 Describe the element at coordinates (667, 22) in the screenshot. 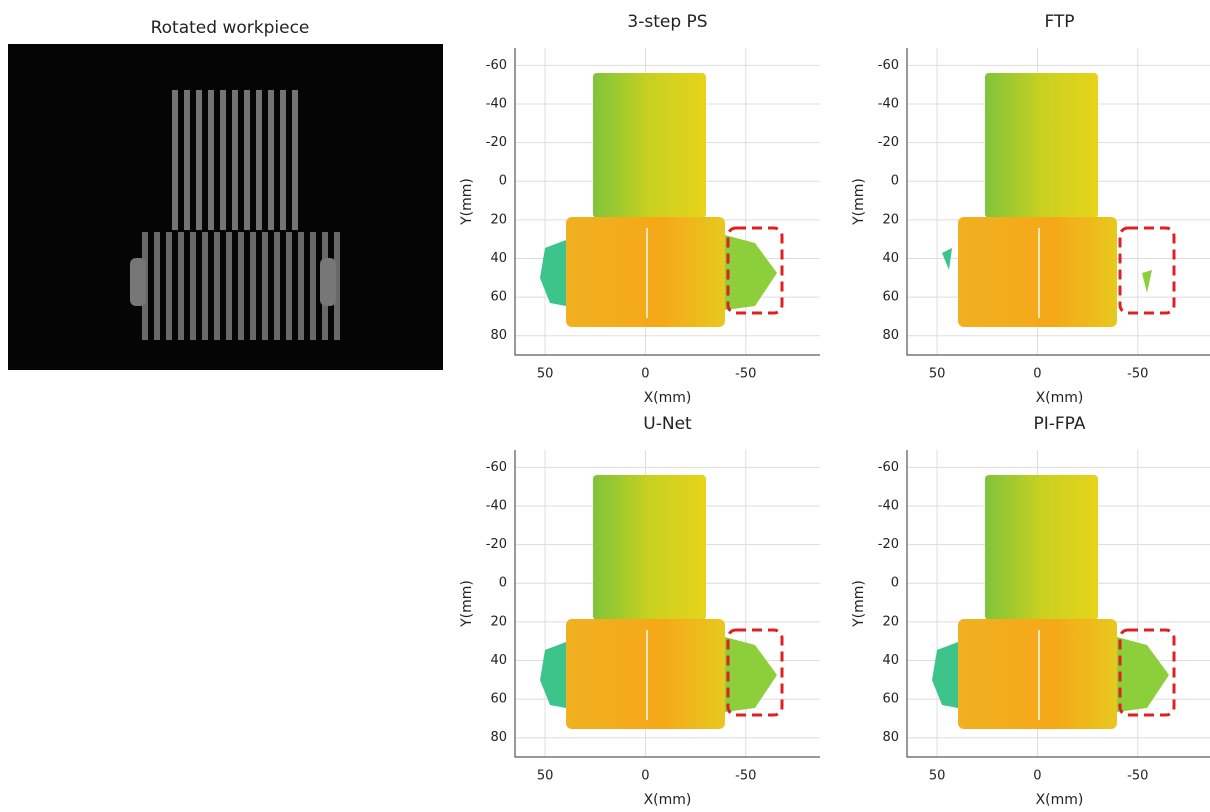

I see `plot-title: 3-step PS` at that location.